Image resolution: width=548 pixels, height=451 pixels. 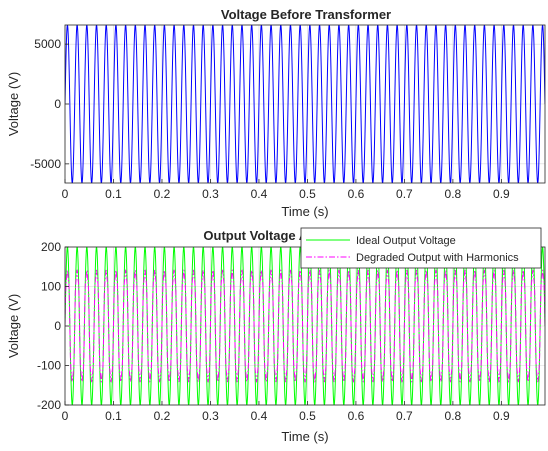 What do you see at coordinates (286, 412) in the screenshot?
I see `bottom-x-ticks: 0 0.1 0.2 0.3 0.4 0.5 0.6 0.7 0.8 0.9` at bounding box center [286, 412].